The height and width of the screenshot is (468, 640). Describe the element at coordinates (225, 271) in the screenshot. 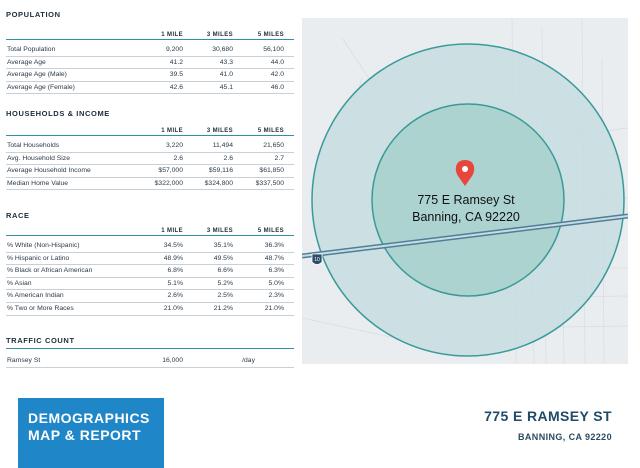

I see `value-3-miles: 6.6%` at that location.